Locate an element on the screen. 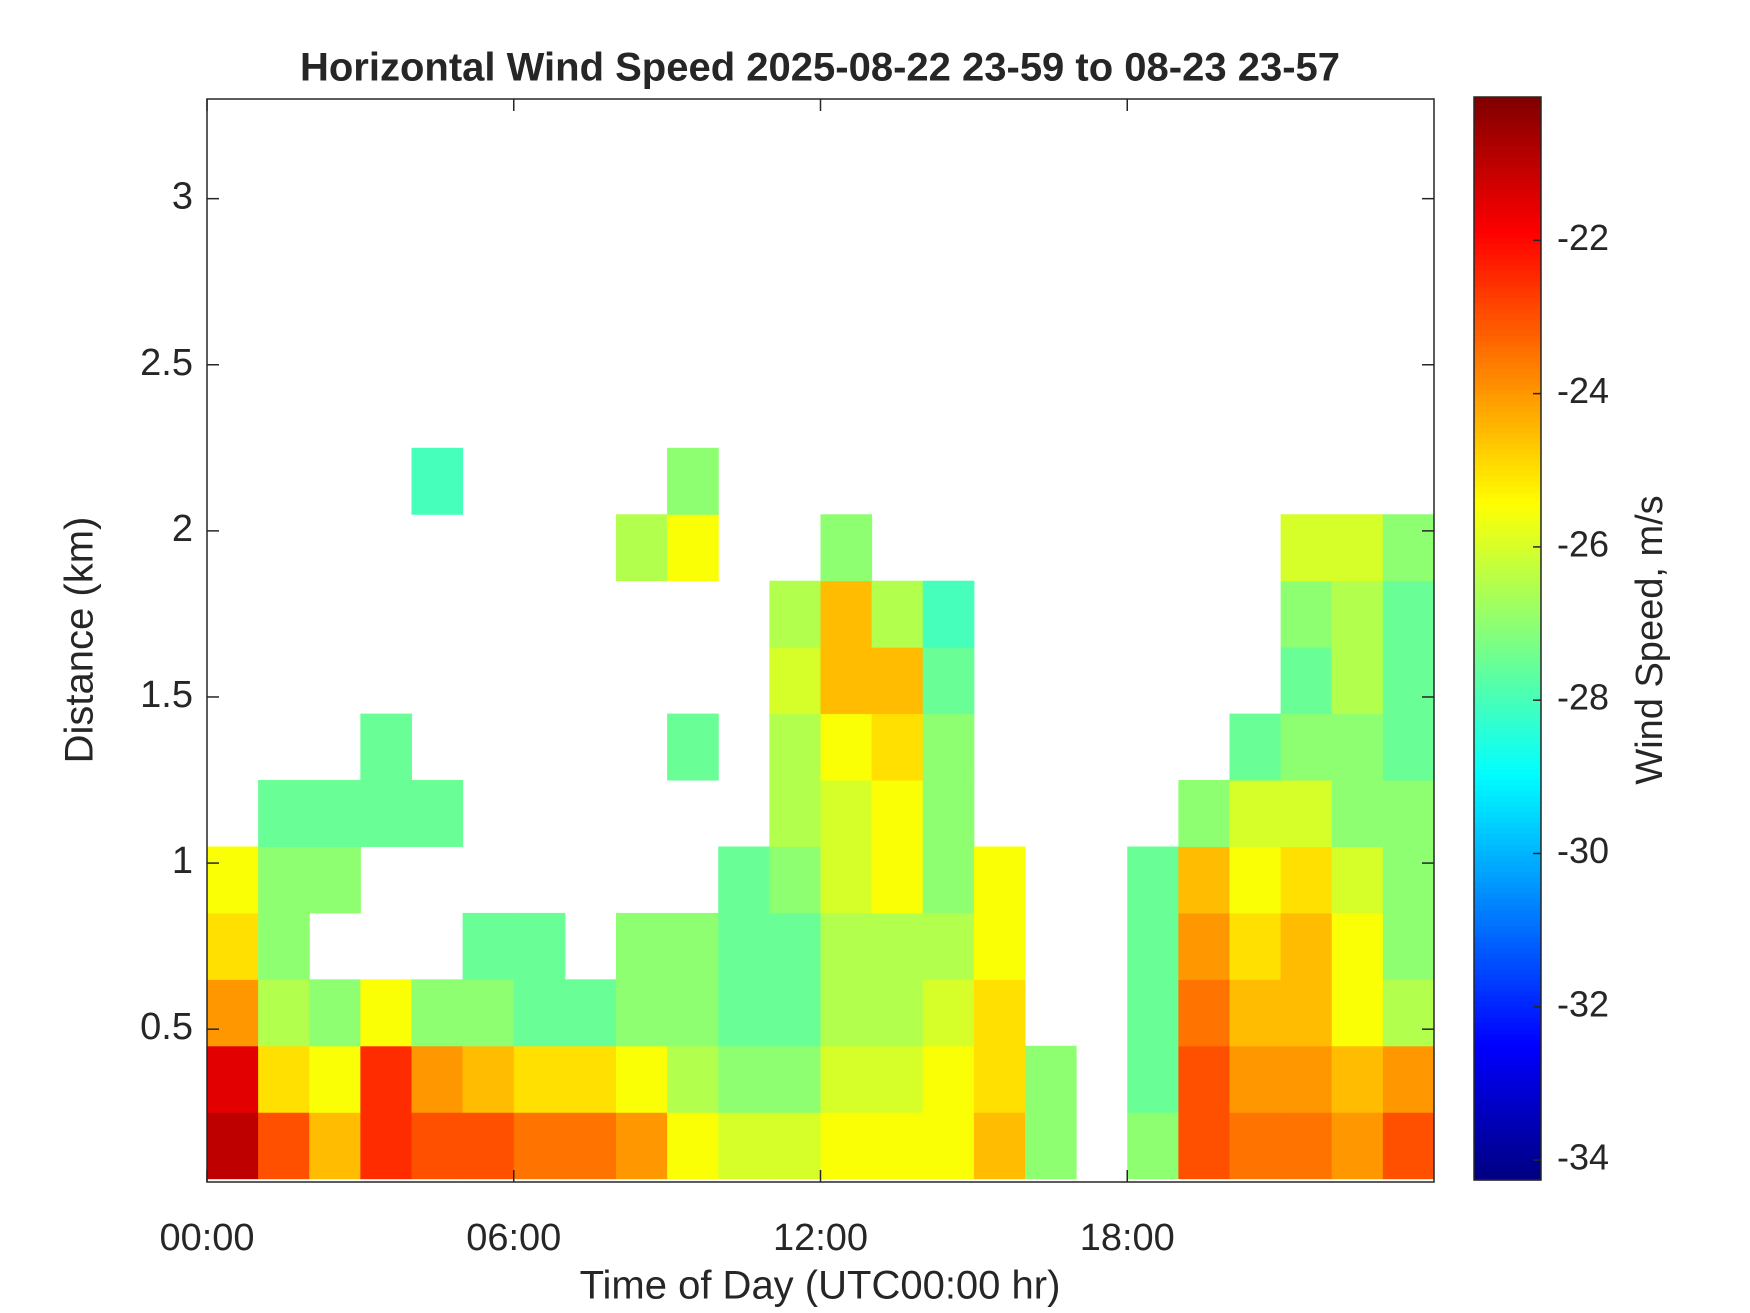  x-axis-label: Time of Day (UTC00:00 hr) is located at coordinates (820, 1286).